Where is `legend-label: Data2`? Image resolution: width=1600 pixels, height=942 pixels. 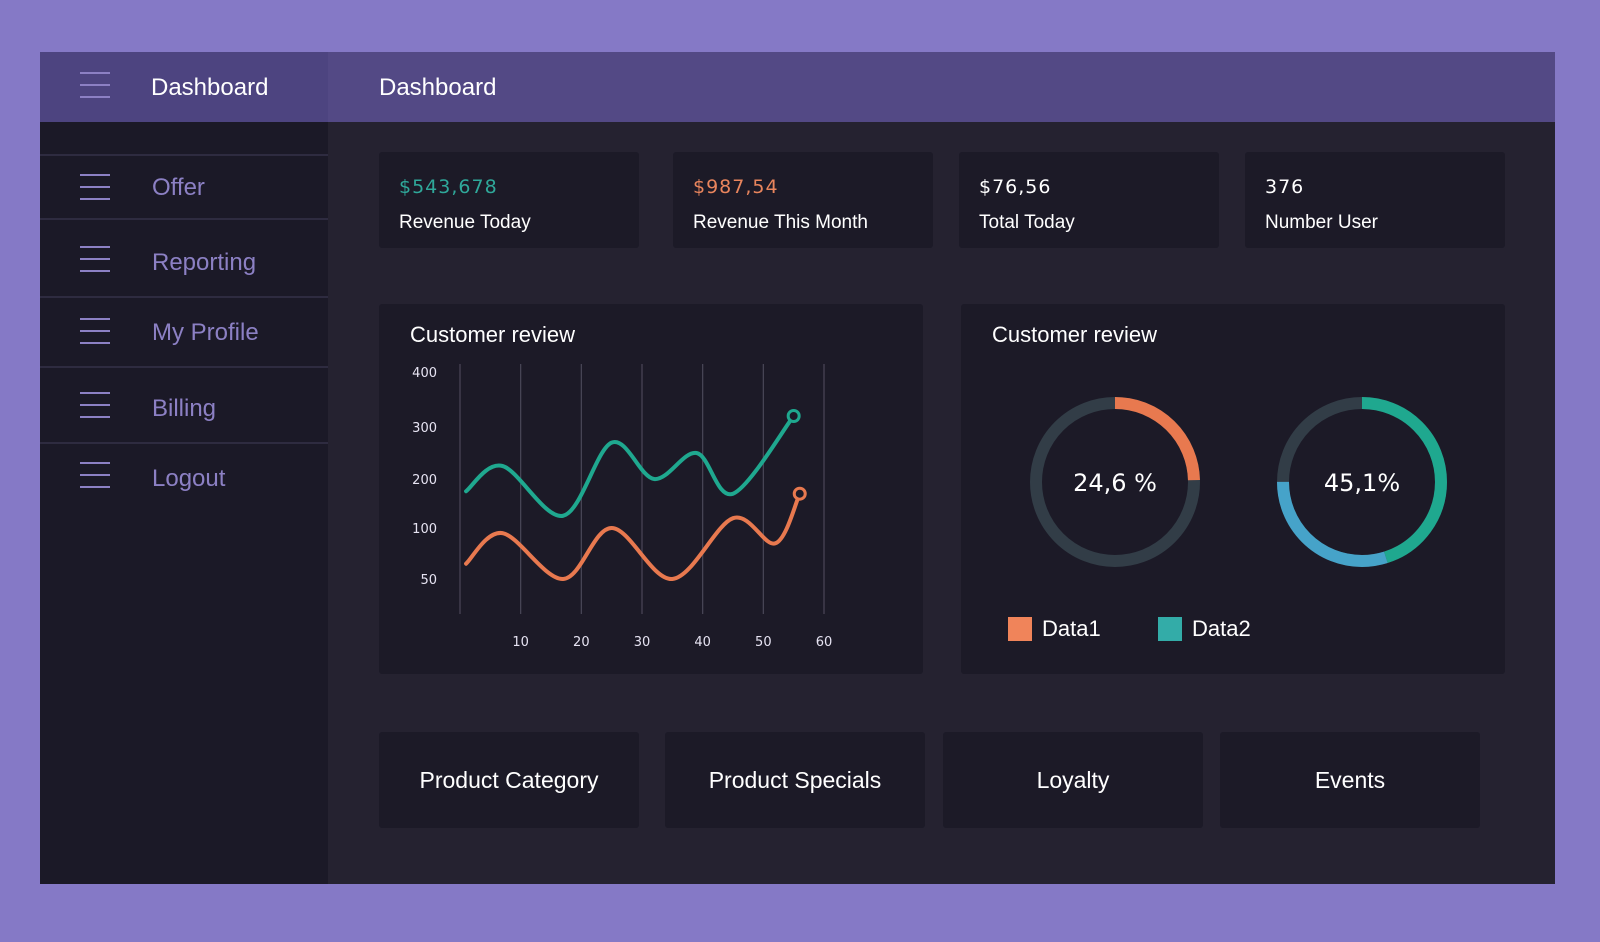 legend-label: Data2 is located at coordinates (1221, 628).